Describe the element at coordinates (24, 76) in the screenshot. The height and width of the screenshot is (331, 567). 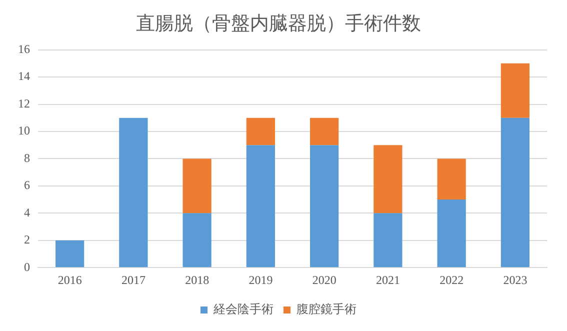
I see `y-tick-label: 14` at that location.